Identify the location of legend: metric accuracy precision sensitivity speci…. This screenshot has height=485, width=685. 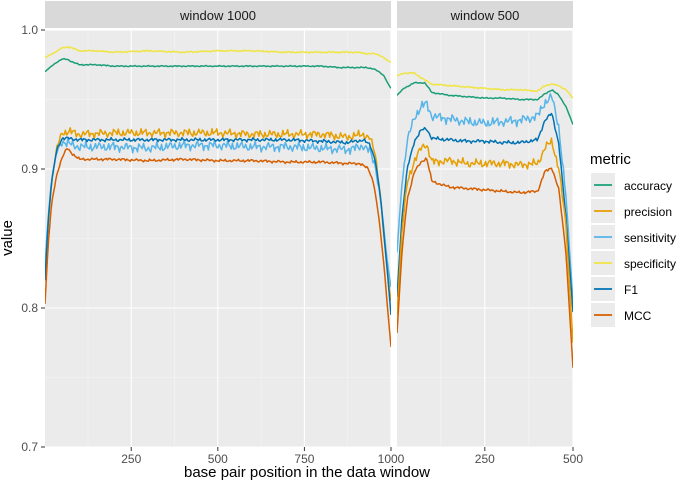
(633, 239).